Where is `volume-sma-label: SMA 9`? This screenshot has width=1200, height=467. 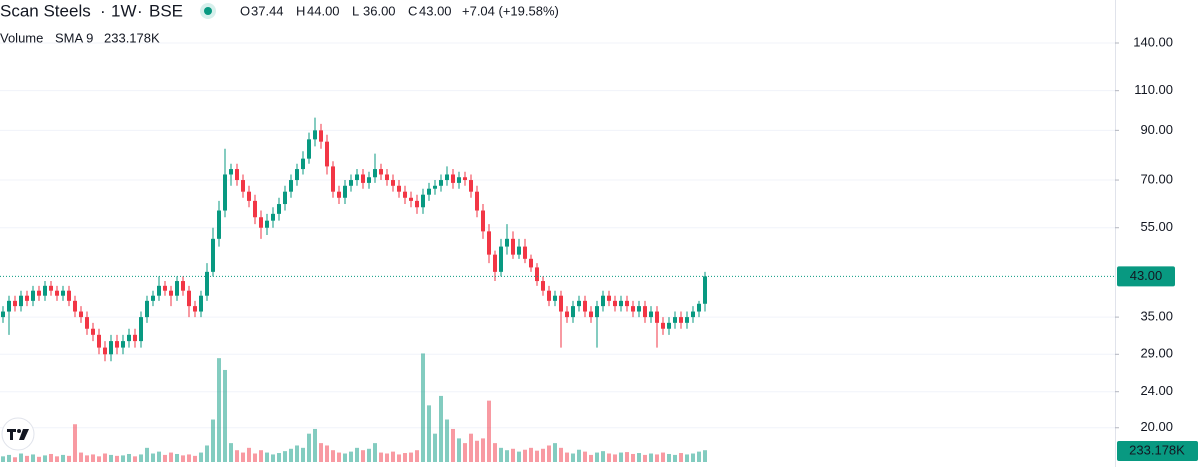
volume-sma-label: SMA 9 is located at coordinates (74, 37).